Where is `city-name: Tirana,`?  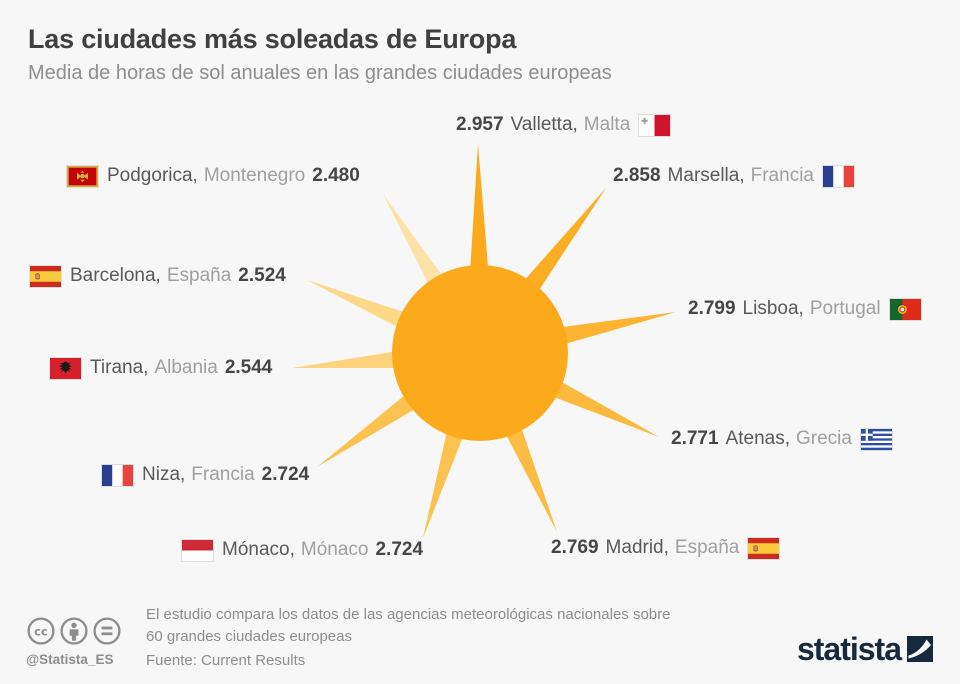 city-name: Tirana, is located at coordinates (119, 367).